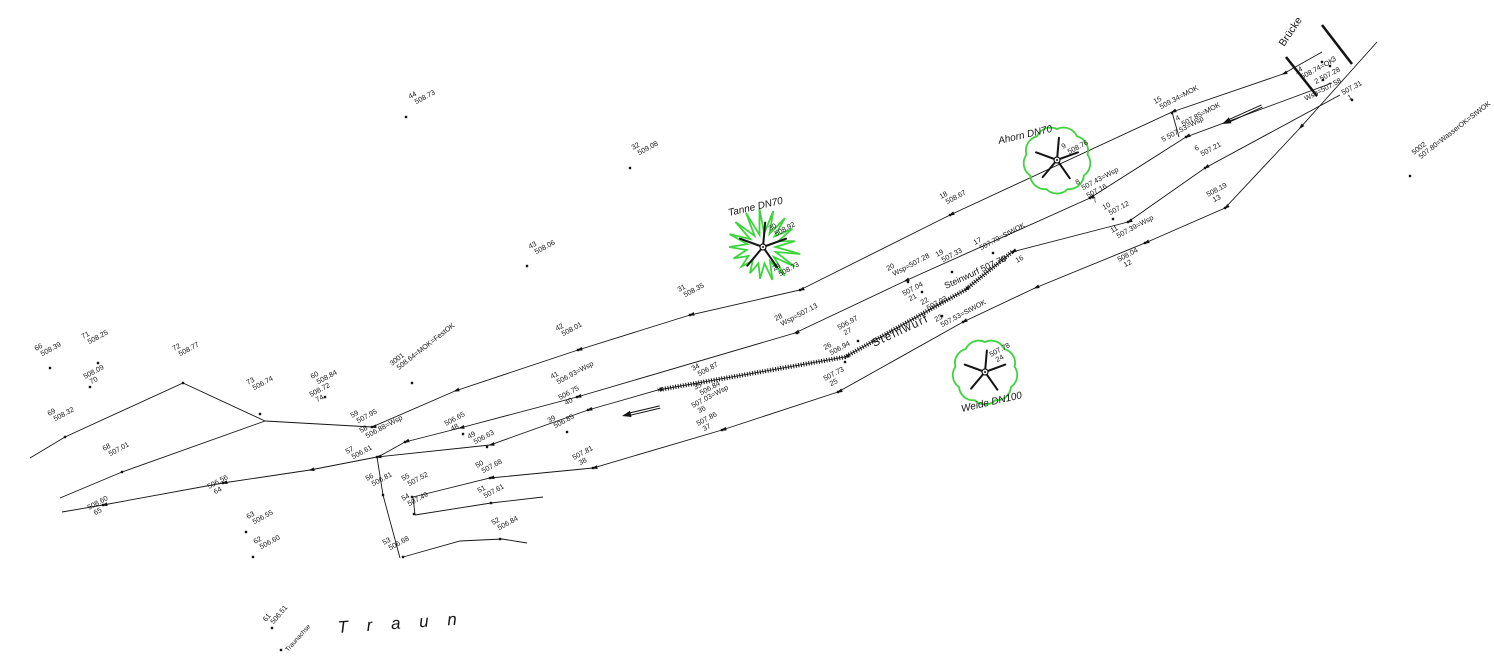 Image resolution: width=1494 pixels, height=661 pixels. I want to click on flow-arrow-icon, so click(1242, 114).